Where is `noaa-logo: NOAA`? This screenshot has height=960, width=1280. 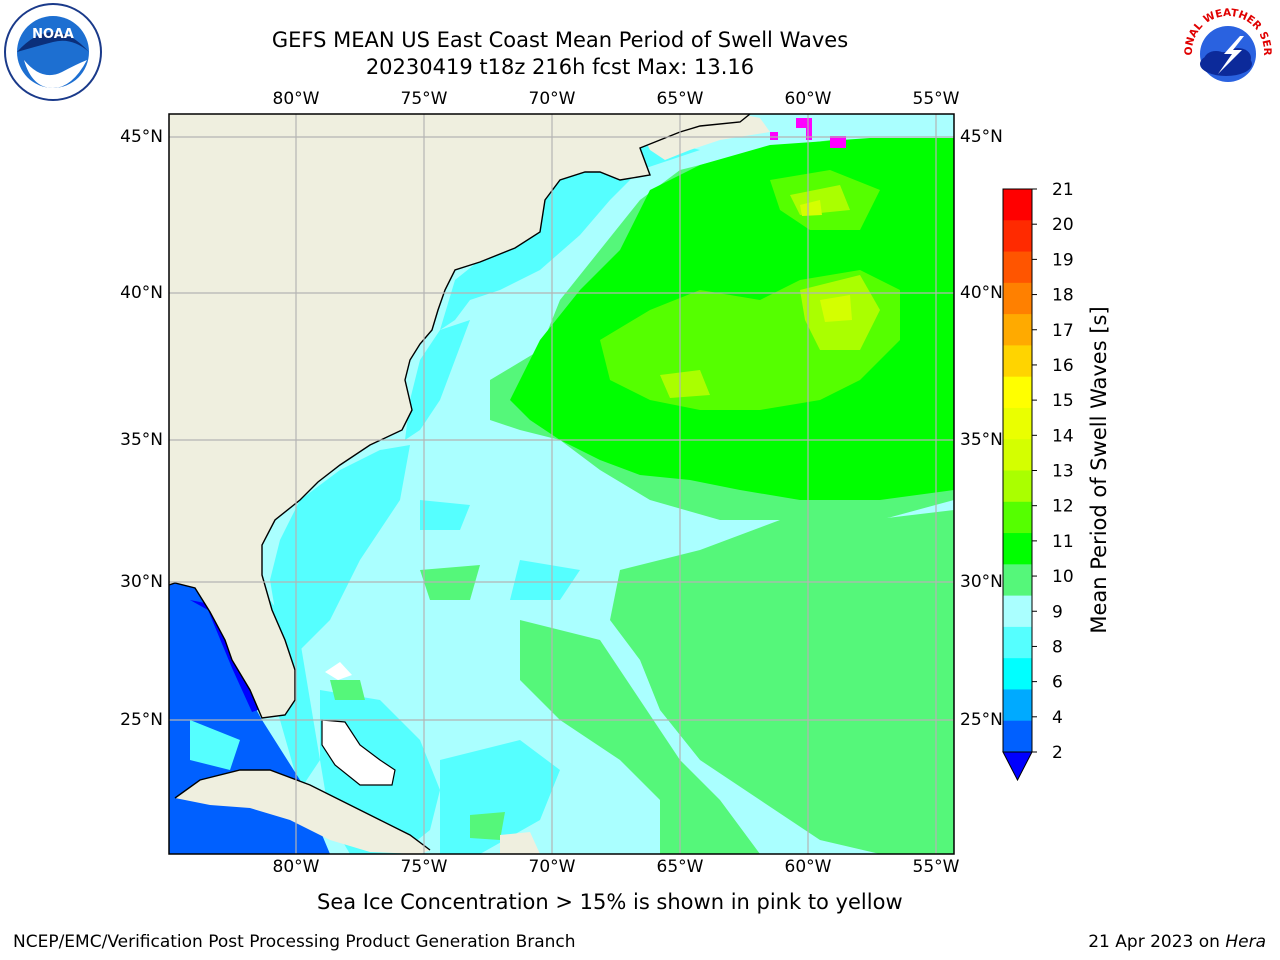
noaa-logo: NOAA is located at coordinates (53, 52).